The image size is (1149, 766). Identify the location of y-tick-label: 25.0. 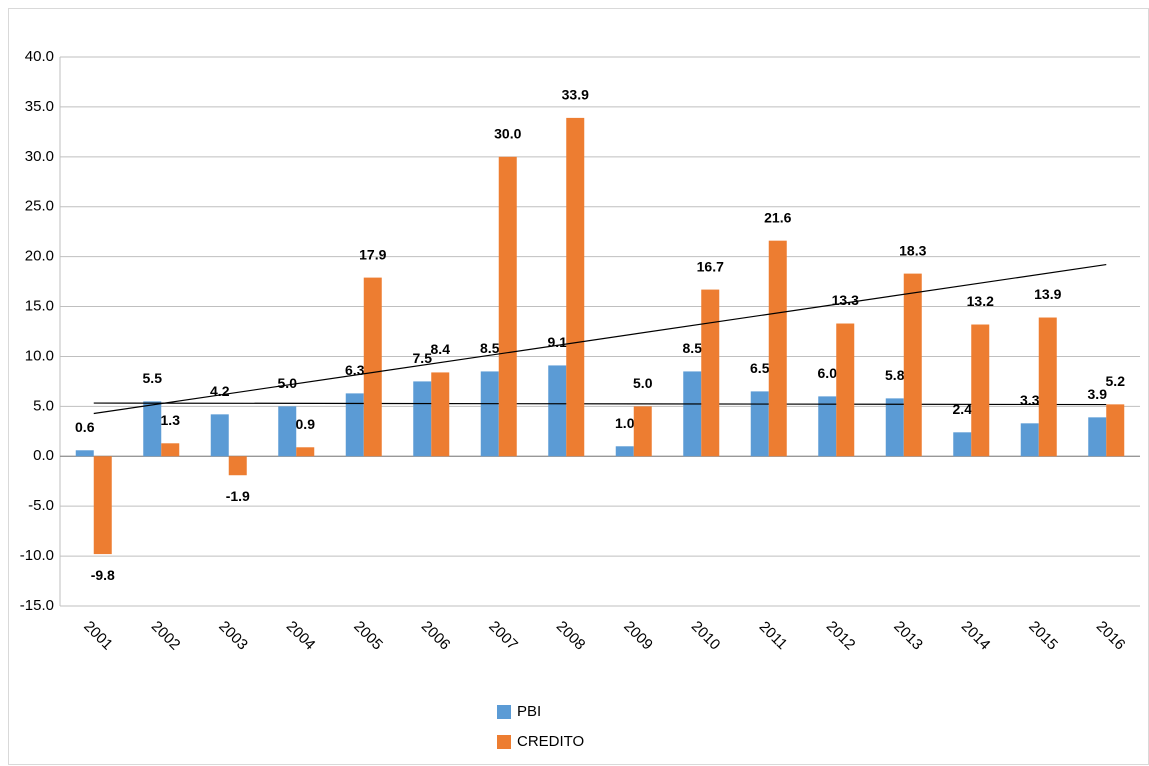
(39, 206).